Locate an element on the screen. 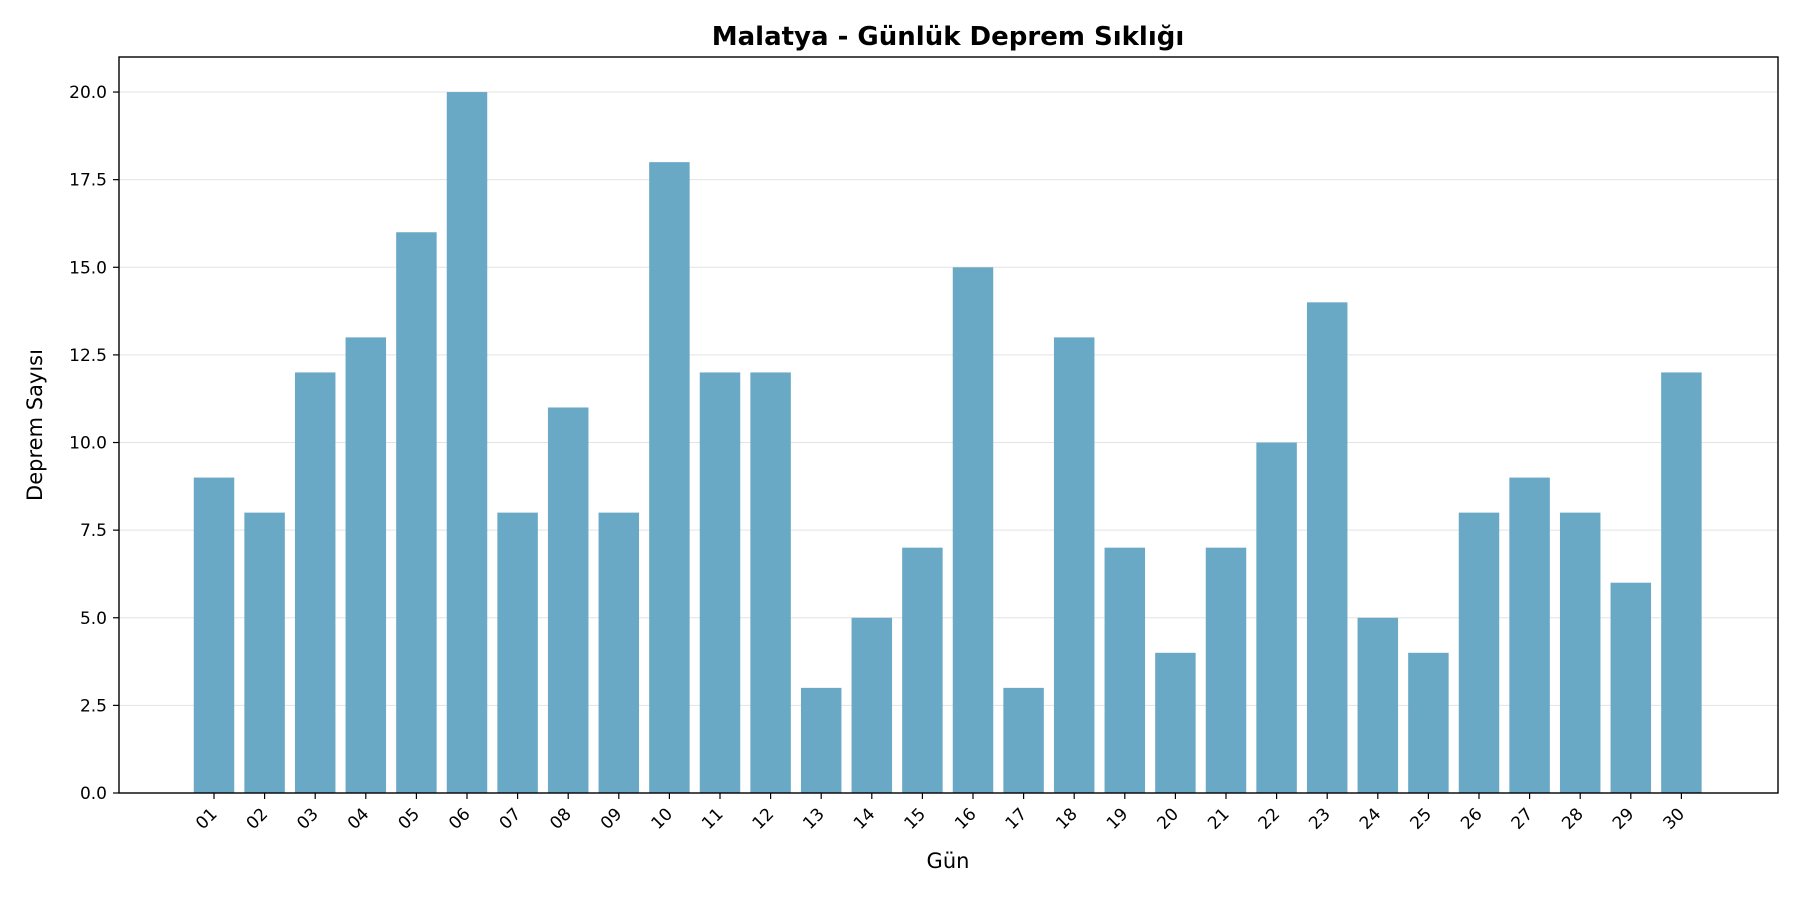 Image resolution: width=1800 pixels, height=900 pixels. y-tick-label: 2.5 is located at coordinates (93, 706).